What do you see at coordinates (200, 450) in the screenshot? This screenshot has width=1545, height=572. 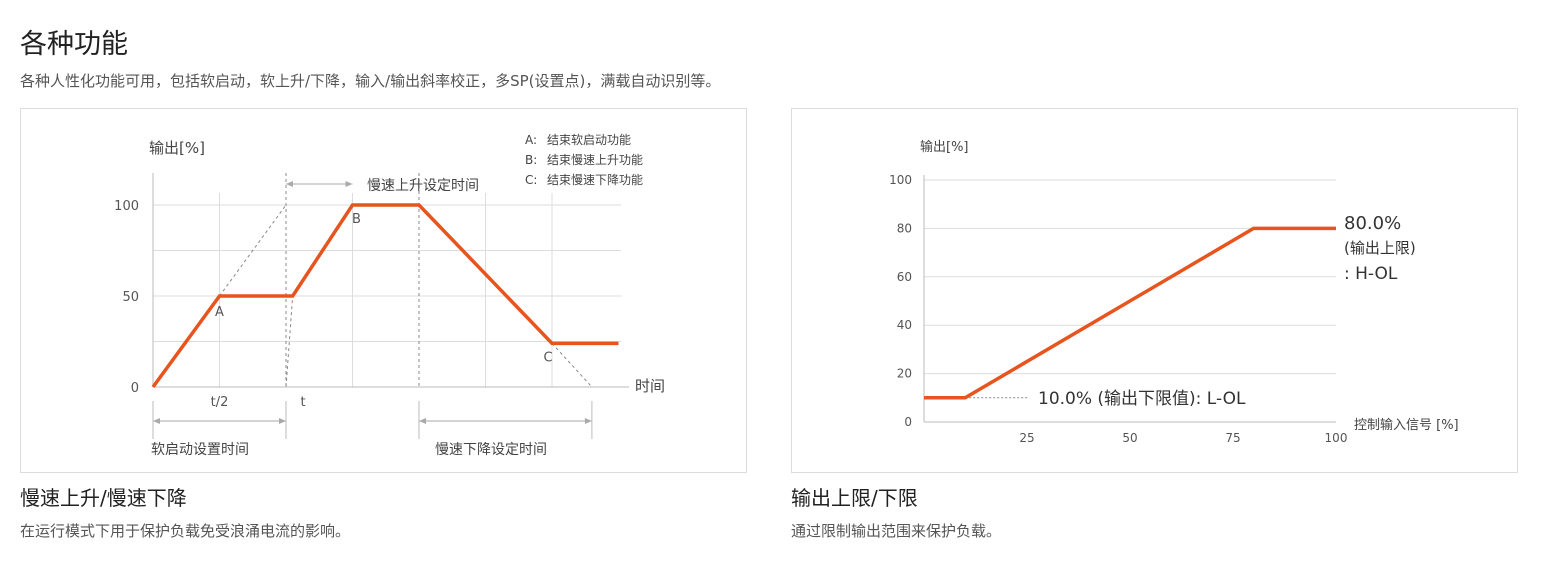 I see `soft-start-span-label: 软启动设置时间` at bounding box center [200, 450].